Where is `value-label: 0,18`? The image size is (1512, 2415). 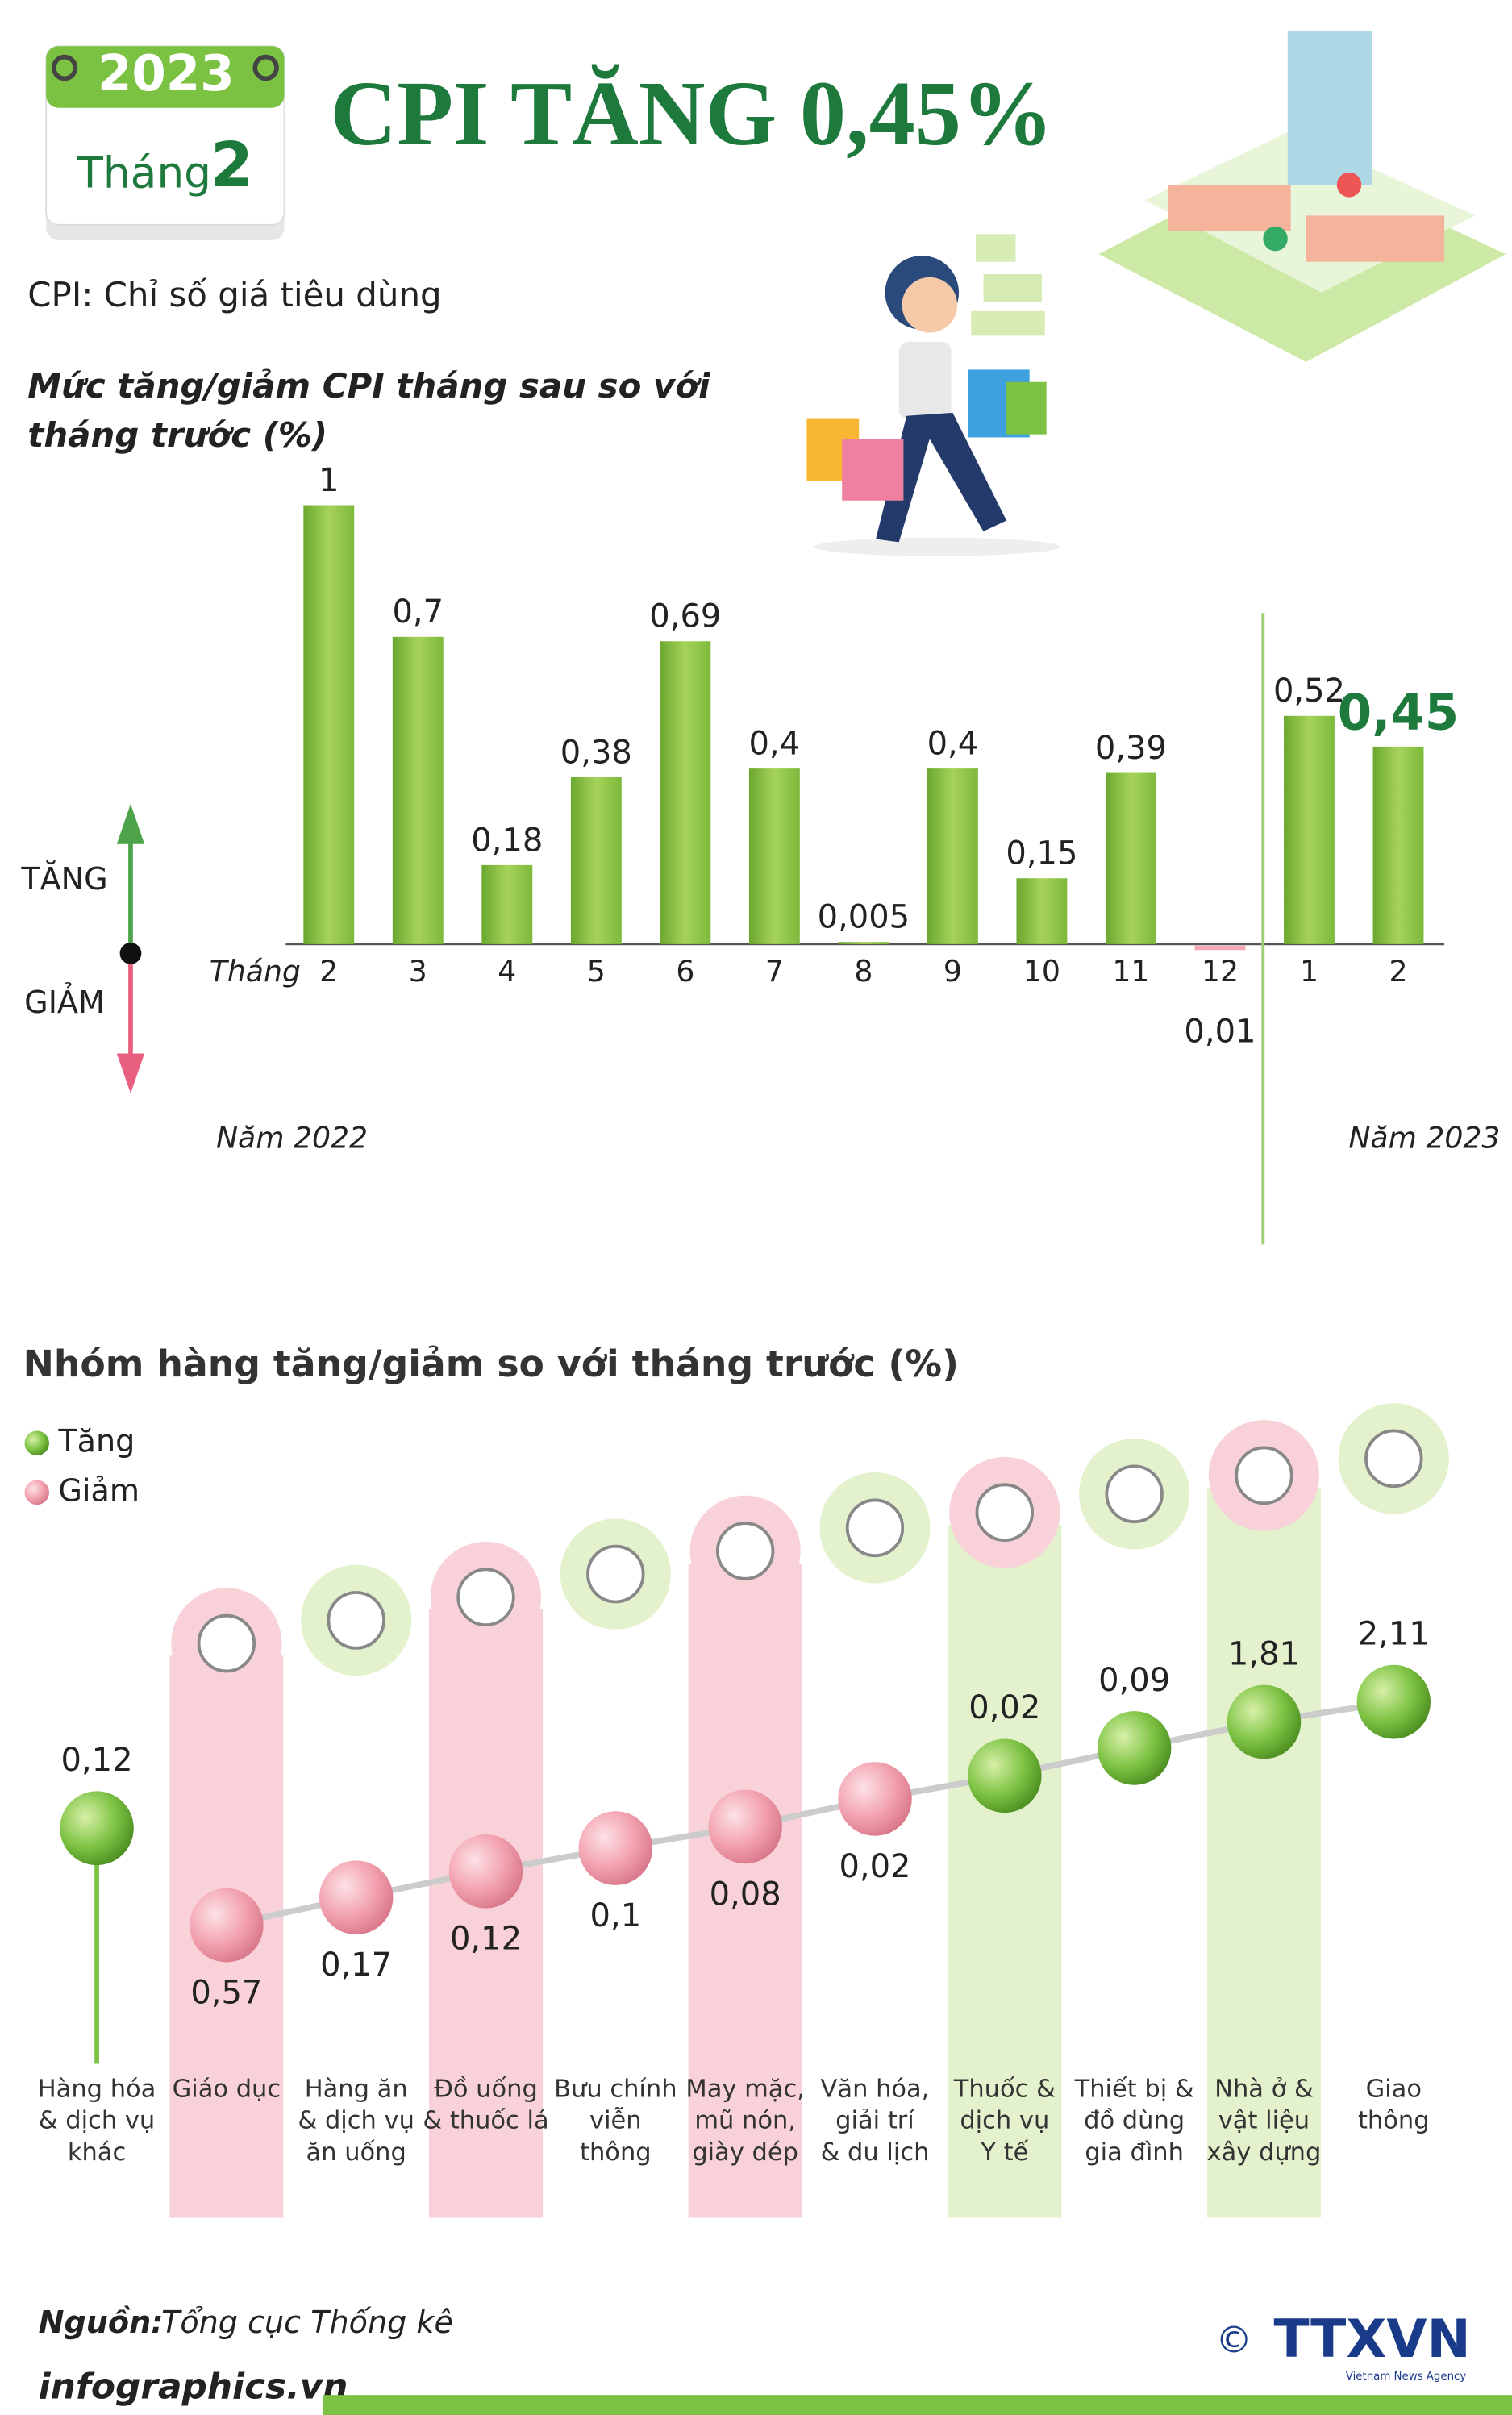
value-label: 0,18 is located at coordinates (507, 841).